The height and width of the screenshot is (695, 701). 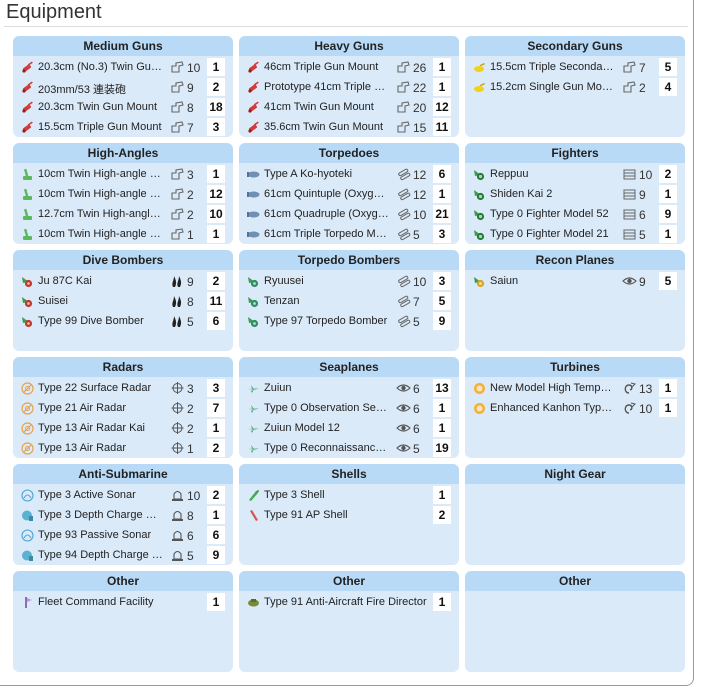 I want to click on equipment-list: Type 91 Anti-Aircraft Fire Director 1, so click(x=349, y=601).